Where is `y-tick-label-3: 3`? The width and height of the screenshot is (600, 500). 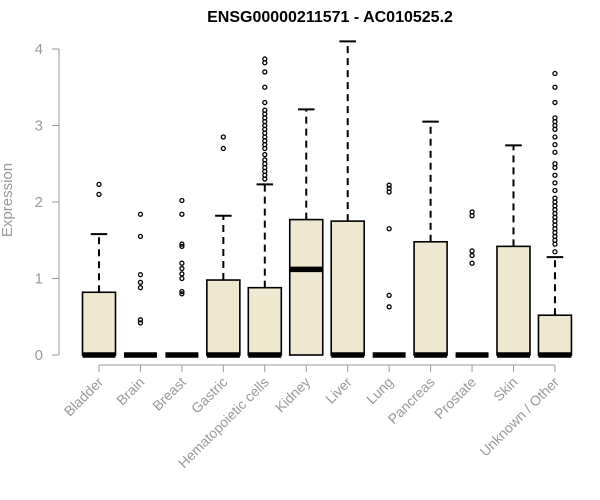 y-tick-label-3: 3 is located at coordinates (39, 126).